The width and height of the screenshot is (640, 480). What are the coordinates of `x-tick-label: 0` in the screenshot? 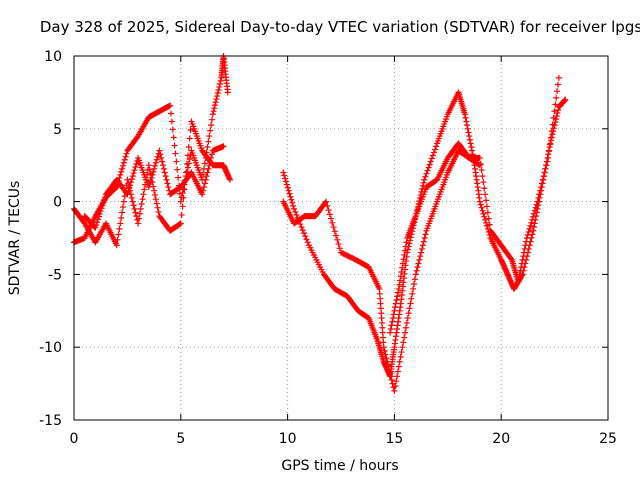 It's located at (74, 439).